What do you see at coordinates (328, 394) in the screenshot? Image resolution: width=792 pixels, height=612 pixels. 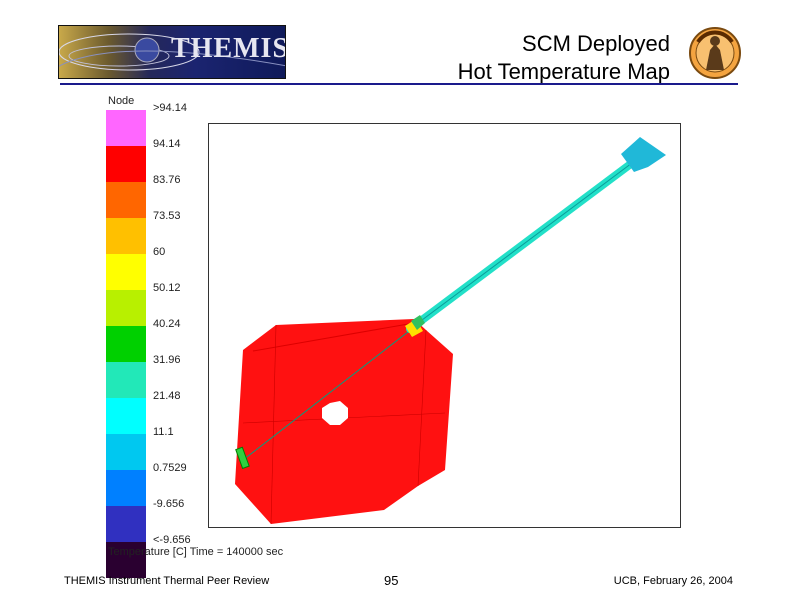 I see `boom-cable` at bounding box center [328, 394].